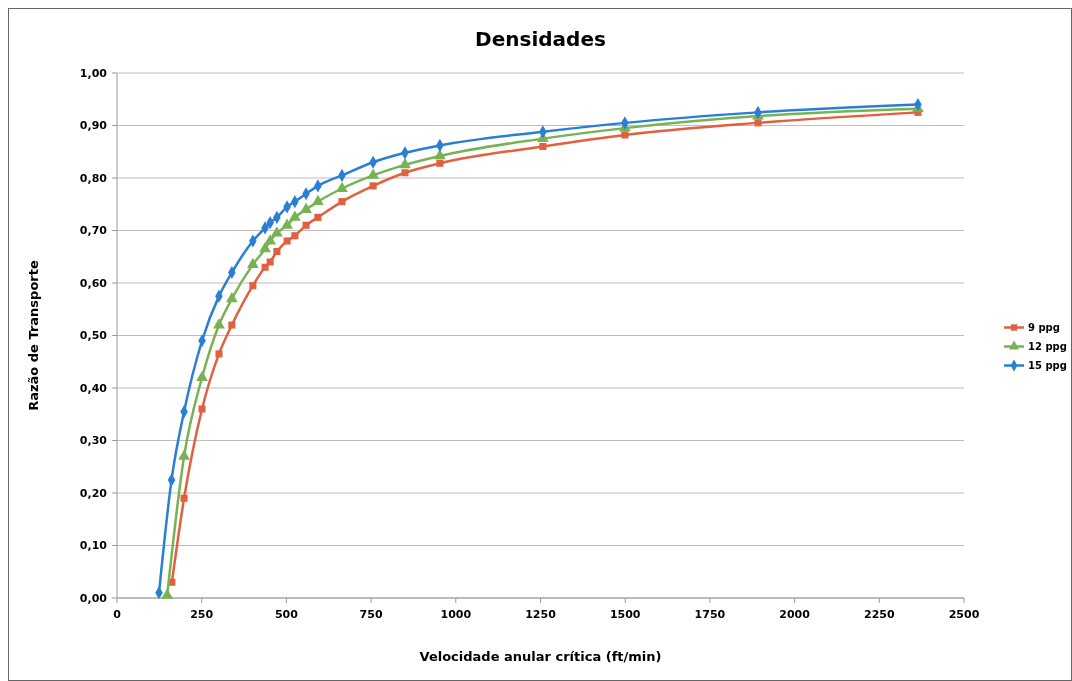  I want to click on y-tick-label: 0,40, so click(93, 388).